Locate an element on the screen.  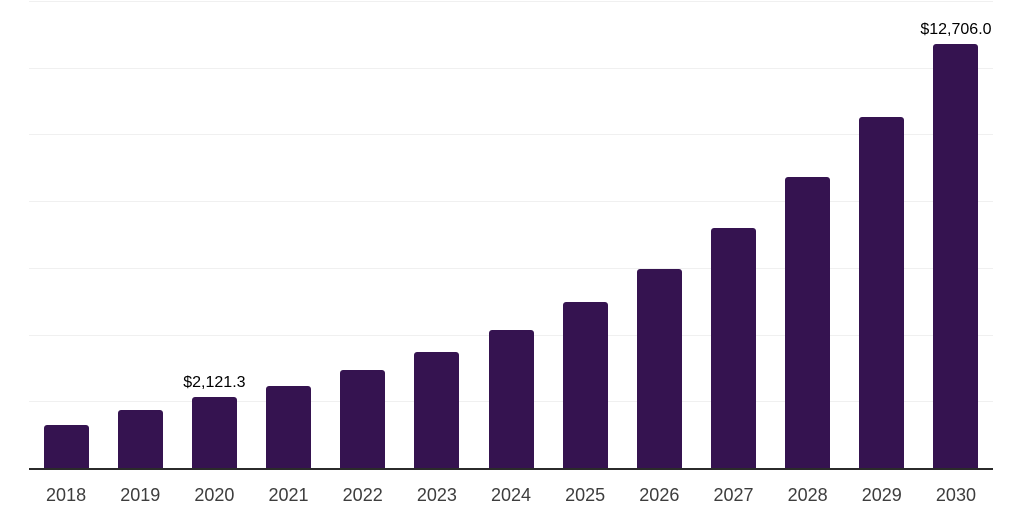
bar-column-2021 is located at coordinates (288, 234).